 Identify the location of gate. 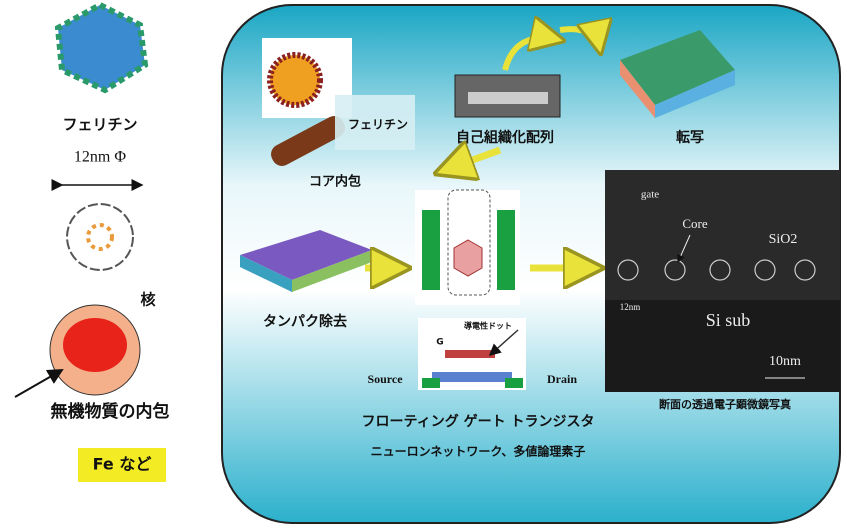
(470, 354).